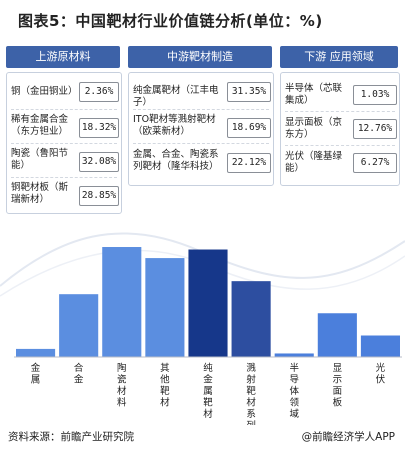 This screenshot has width=405, height=456. I want to click on x-tick-label: 陶瓷材料, so click(122, 385).